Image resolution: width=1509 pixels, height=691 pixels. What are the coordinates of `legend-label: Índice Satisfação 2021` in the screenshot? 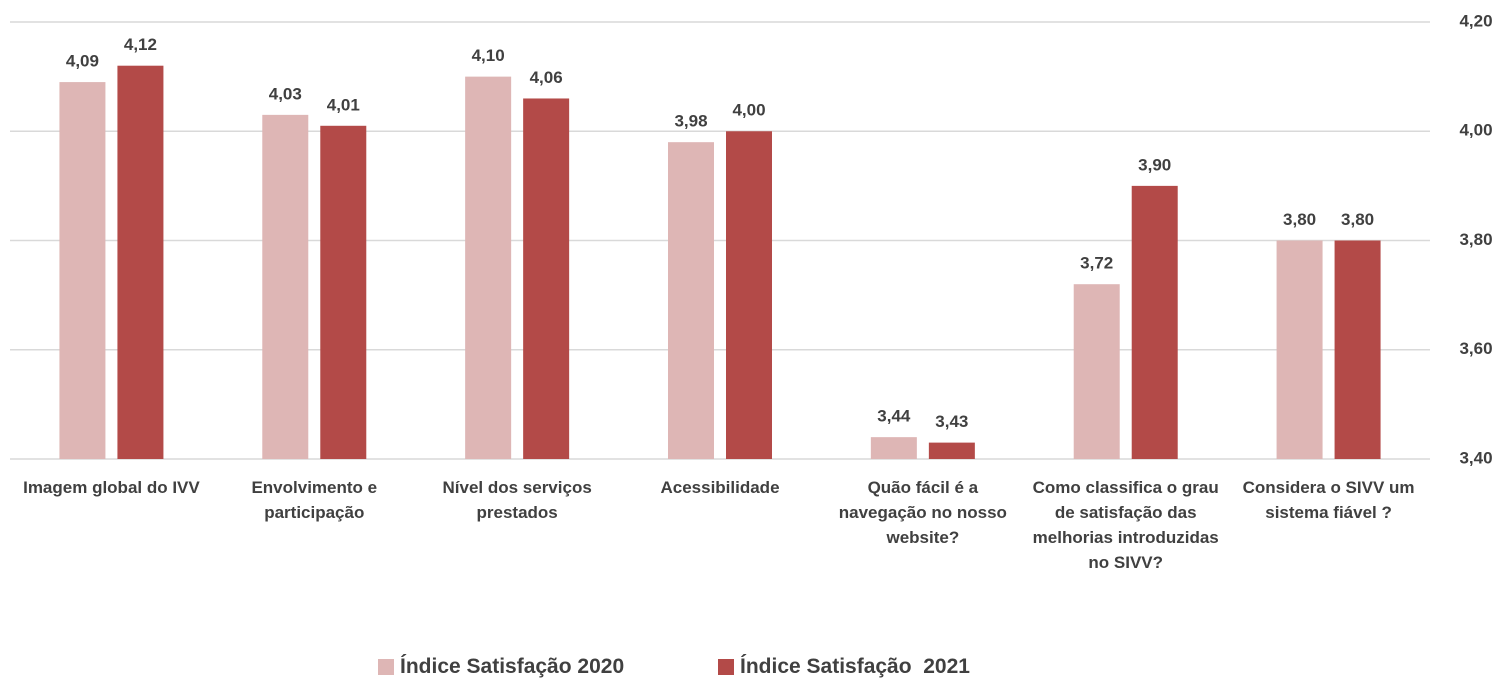 It's located at (855, 666).